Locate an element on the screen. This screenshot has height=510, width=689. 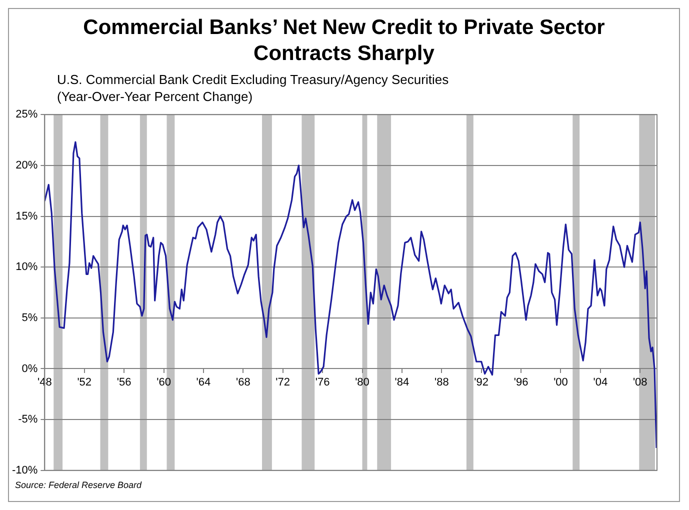
x-tick-label: '72 is located at coordinates (283, 382).